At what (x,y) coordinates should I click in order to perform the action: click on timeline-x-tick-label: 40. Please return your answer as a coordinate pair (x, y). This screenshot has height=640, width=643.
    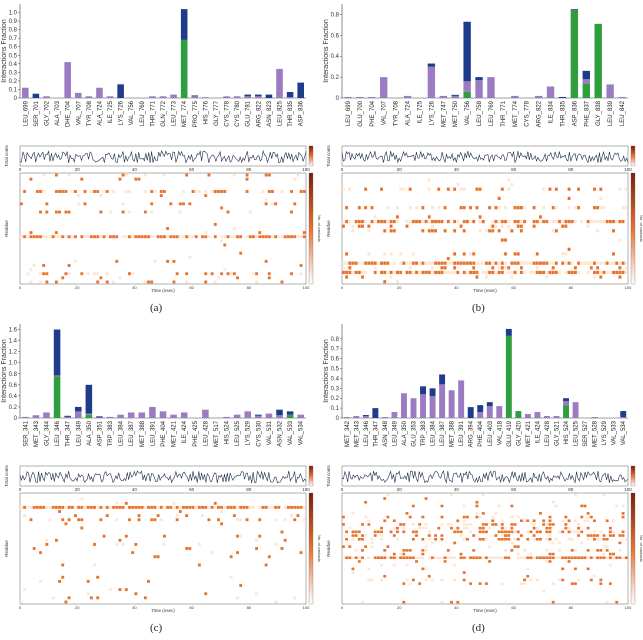
    Looking at the image, I should click on (135, 489).